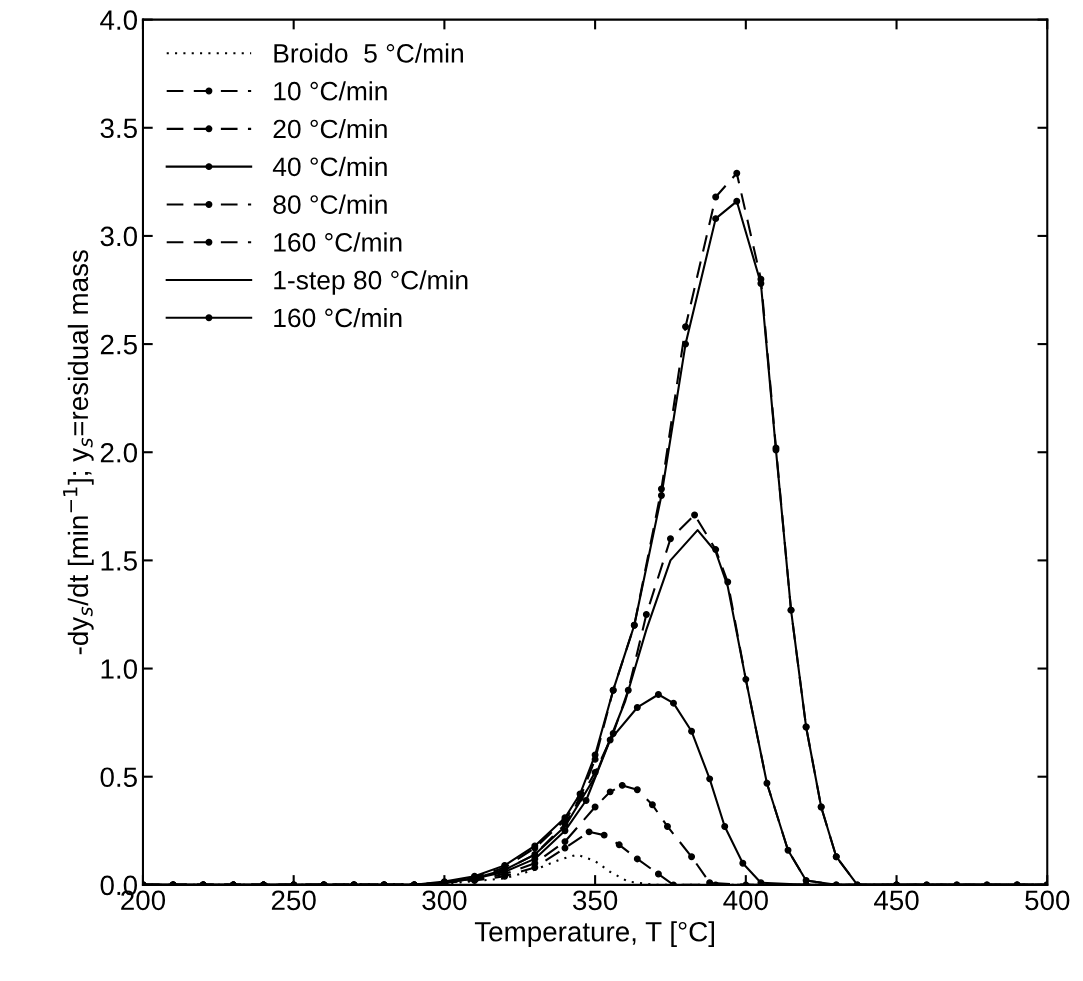 Image resolution: width=1083 pixels, height=981 pixels. I want to click on y-tick-label: 2.5, so click(118, 344).